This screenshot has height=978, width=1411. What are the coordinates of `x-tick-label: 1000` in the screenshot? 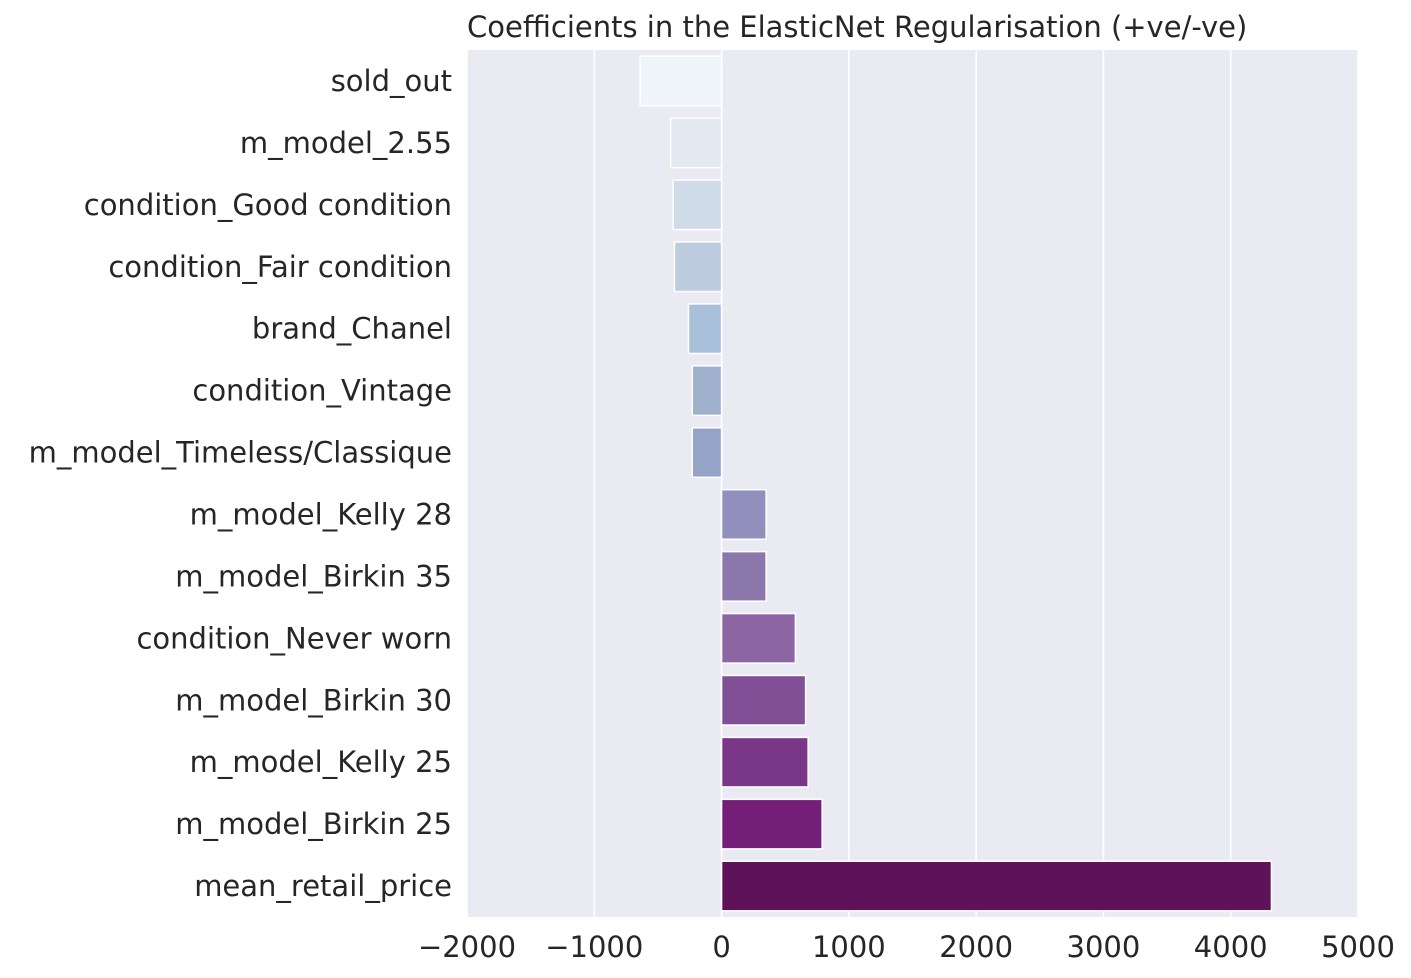 It's located at (849, 947).